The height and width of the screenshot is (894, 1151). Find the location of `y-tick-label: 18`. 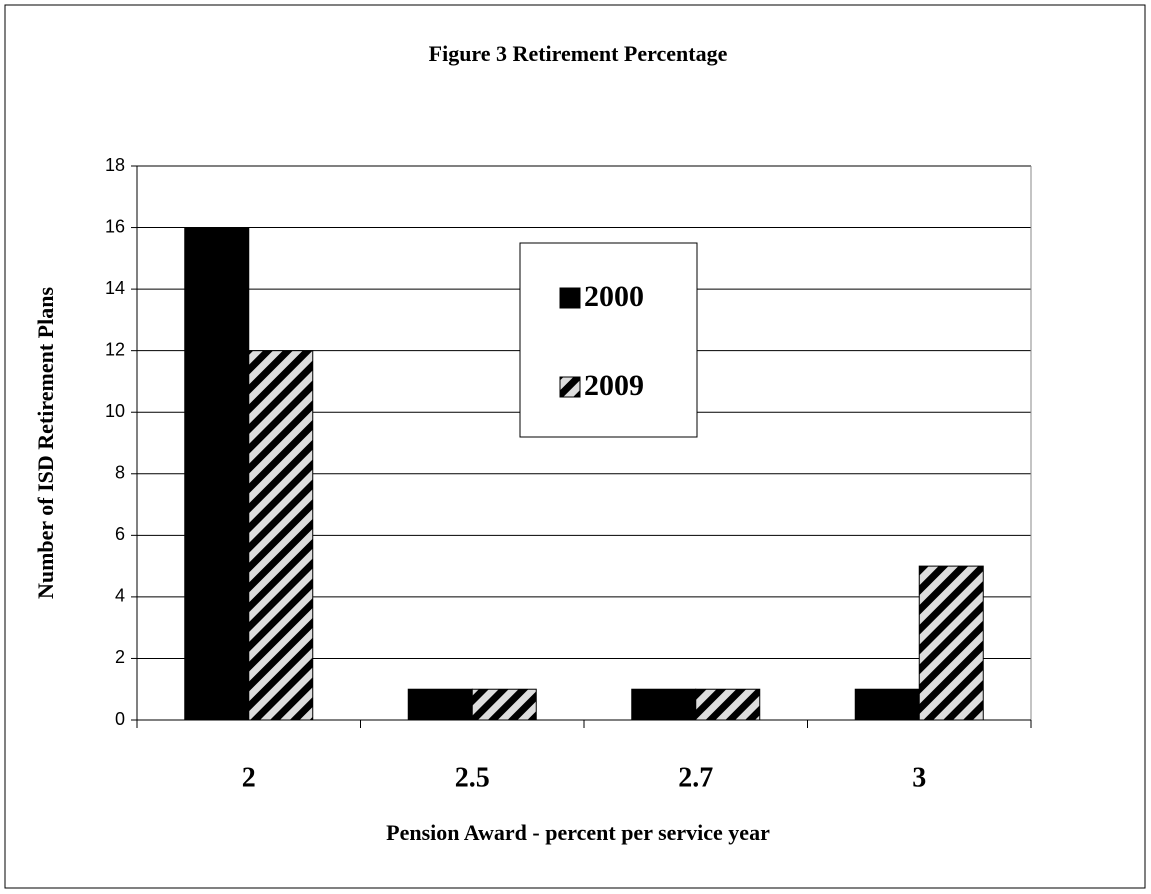

y-tick-label: 18 is located at coordinates (115, 165).